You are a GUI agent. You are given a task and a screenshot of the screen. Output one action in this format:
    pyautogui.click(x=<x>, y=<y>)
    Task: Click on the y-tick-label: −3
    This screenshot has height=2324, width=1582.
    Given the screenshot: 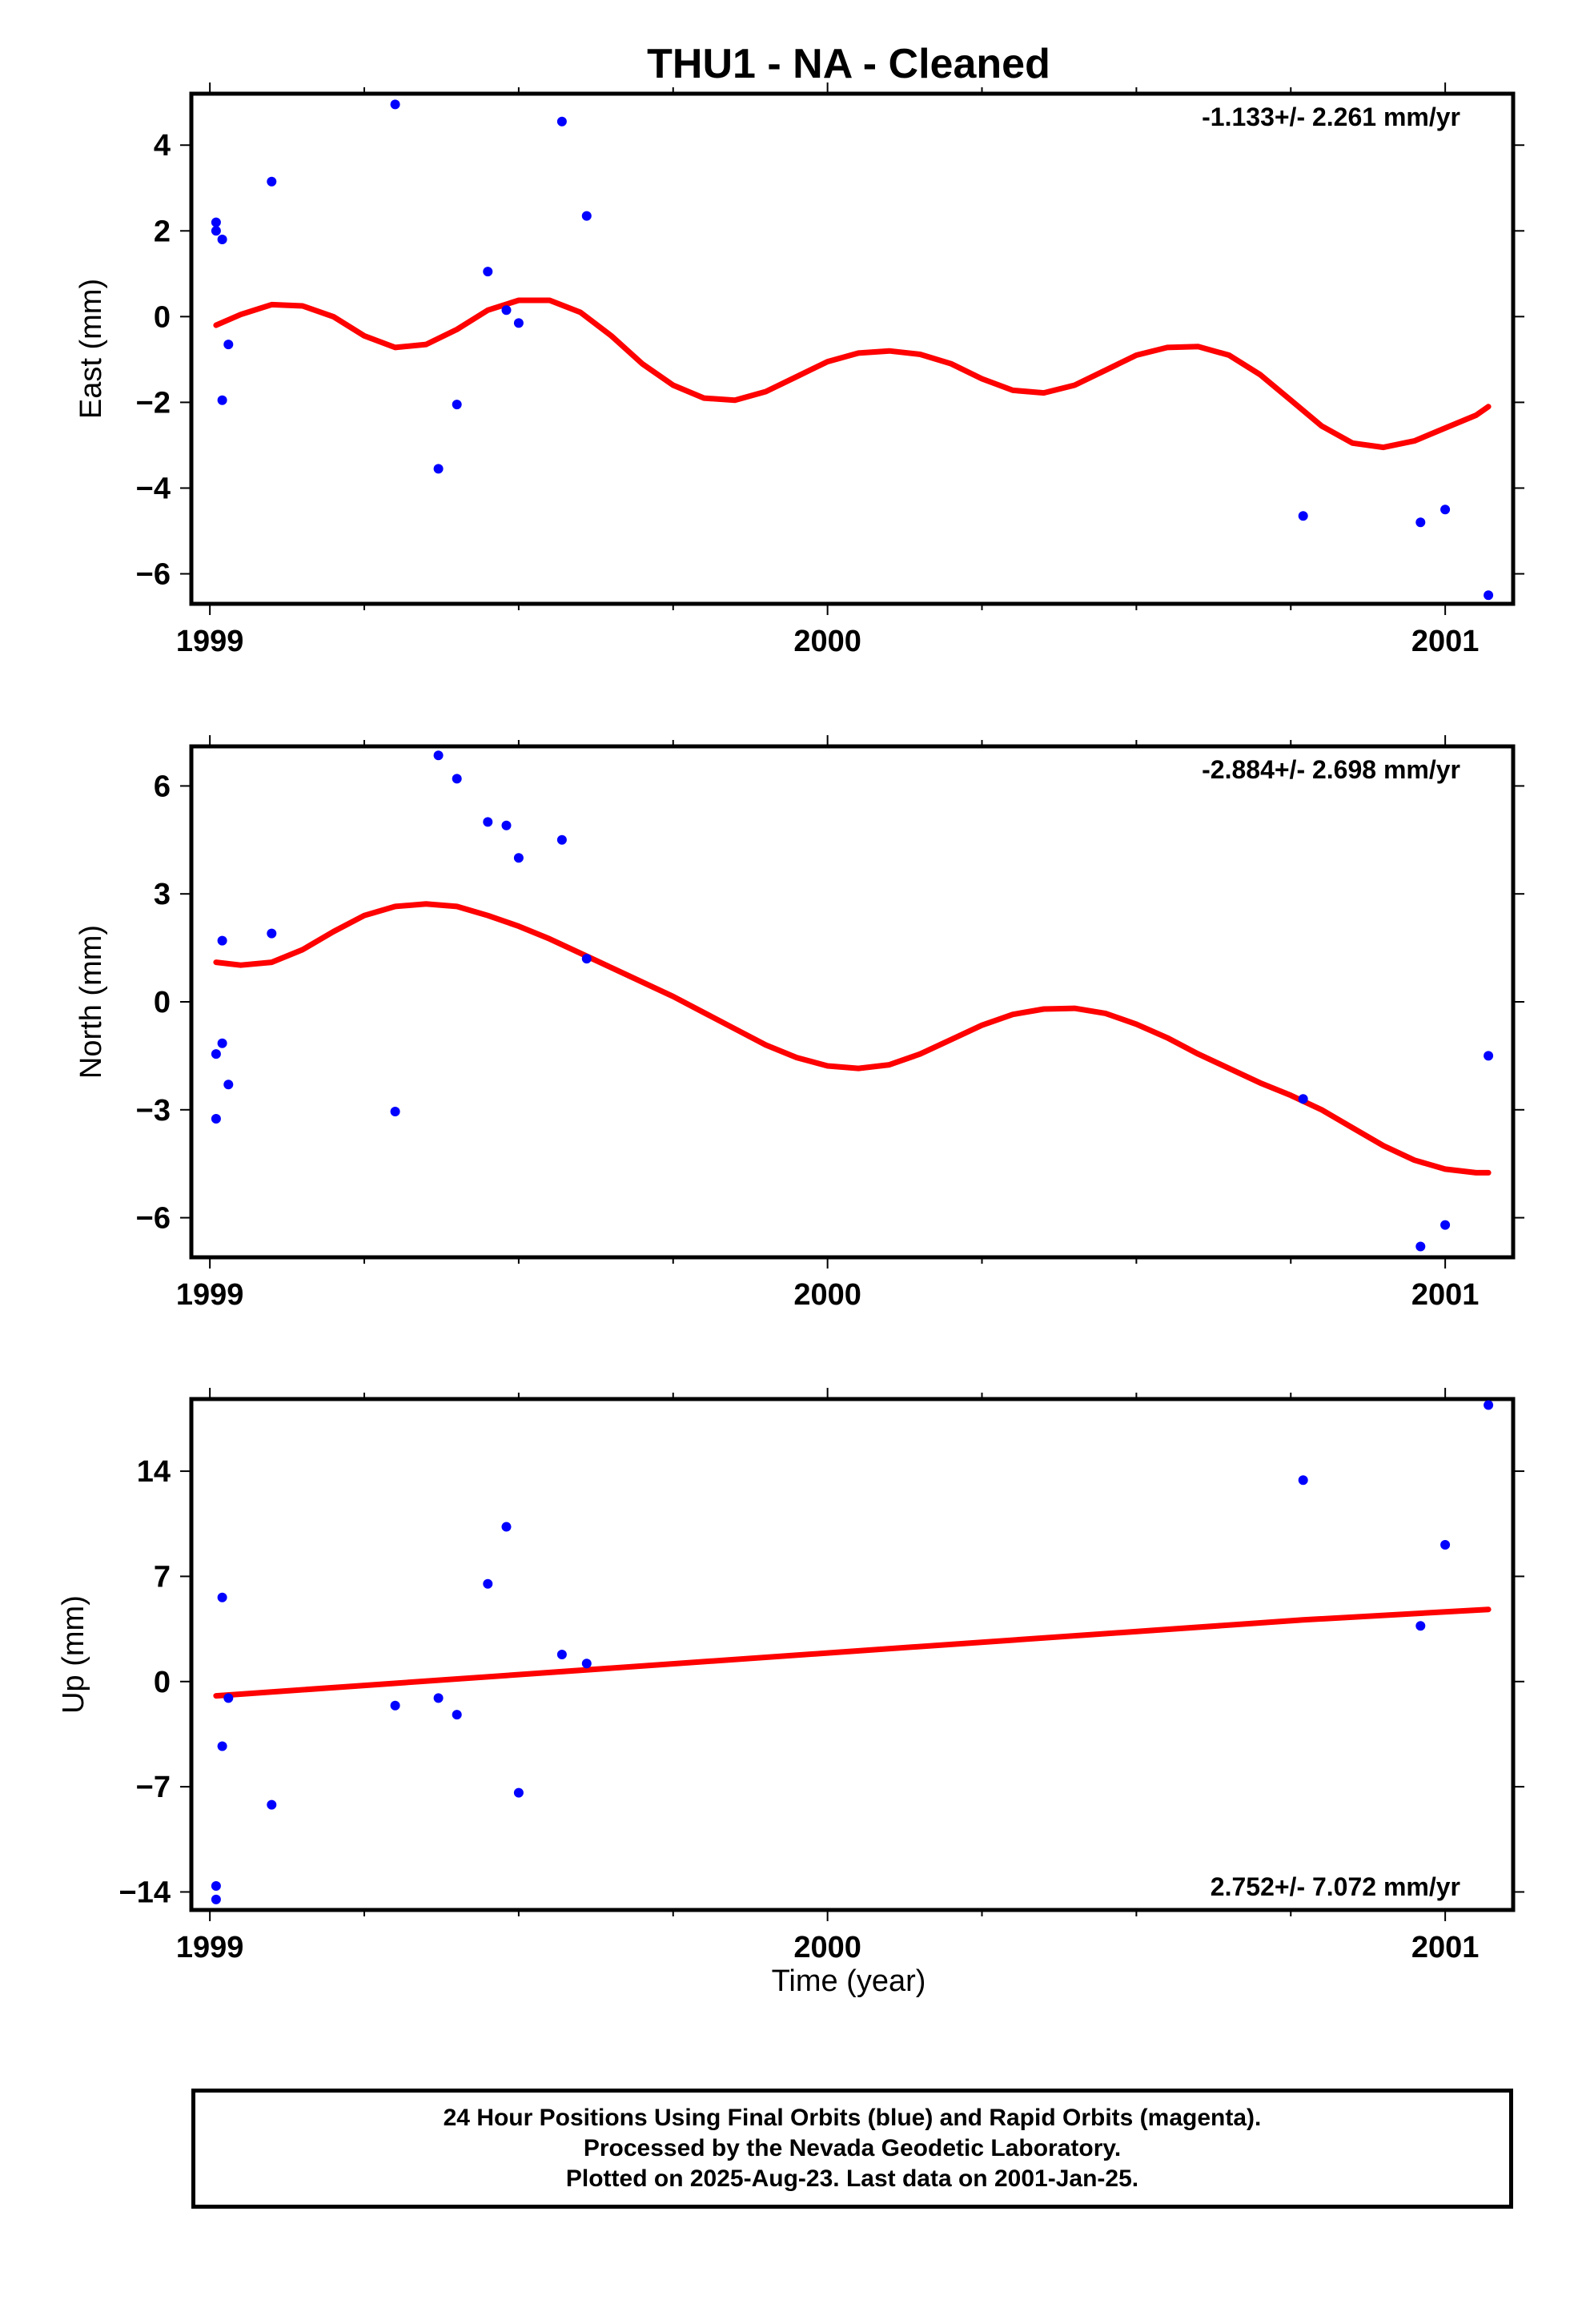 What is the action you would take?
    pyautogui.click(x=154, y=1111)
    